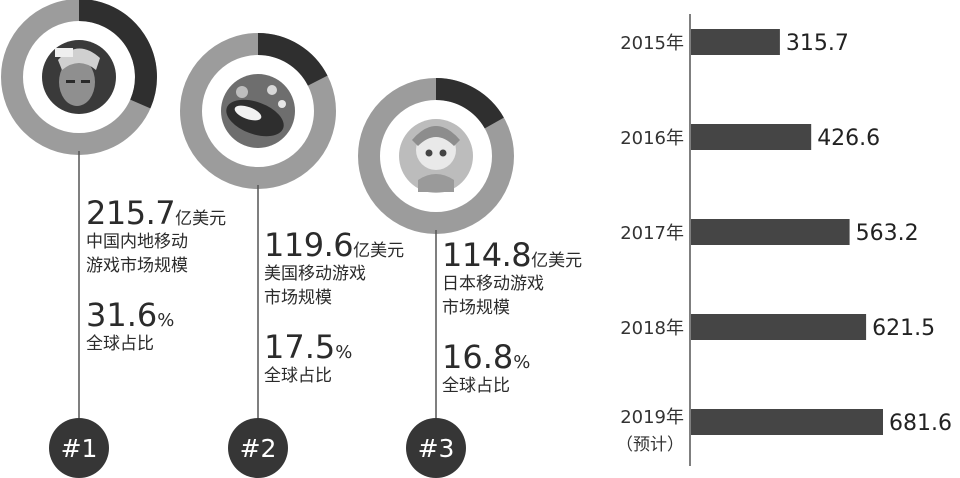 Image resolution: width=960 pixels, height=478 pixels. Describe the element at coordinates (887, 233) in the screenshot. I see `bar-value-label-3: 563.2` at that location.